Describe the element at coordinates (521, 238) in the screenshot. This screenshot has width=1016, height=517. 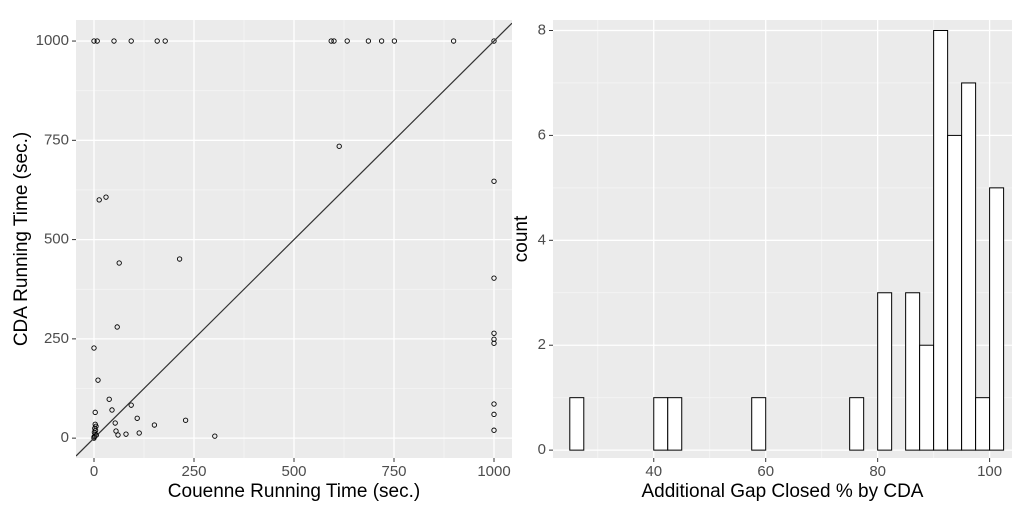
I see `y-axis-title: count` at that location.